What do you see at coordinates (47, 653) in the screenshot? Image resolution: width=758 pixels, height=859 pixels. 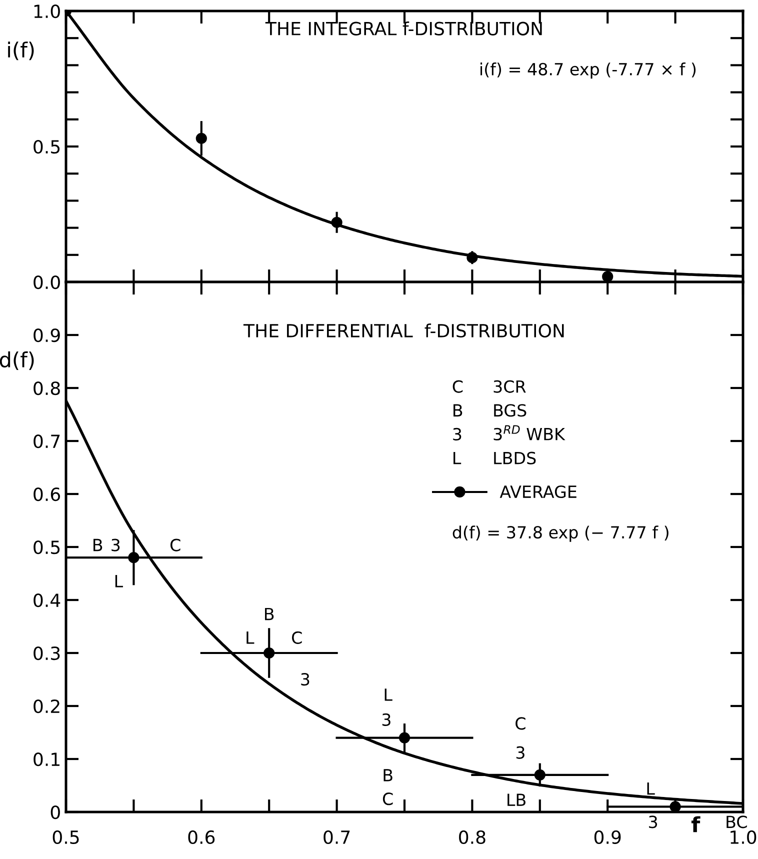 I see `y-tick-label: 0.3` at bounding box center [47, 653].